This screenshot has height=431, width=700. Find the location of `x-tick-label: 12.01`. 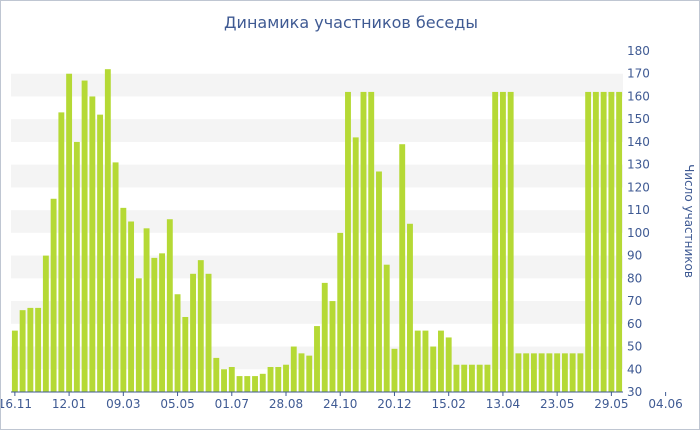

x-tick-label: 12.01 is located at coordinates (69, 404).